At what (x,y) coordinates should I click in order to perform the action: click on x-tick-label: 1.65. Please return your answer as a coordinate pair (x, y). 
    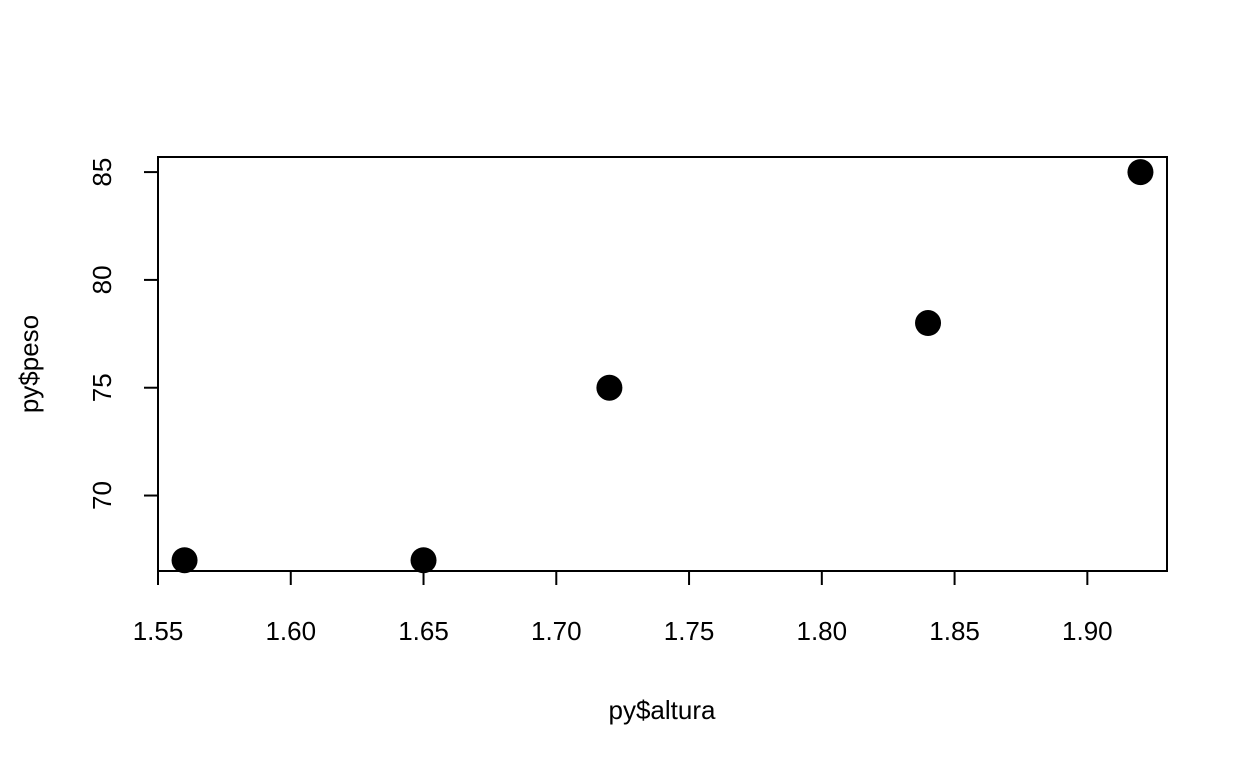
    Looking at the image, I should click on (423, 631).